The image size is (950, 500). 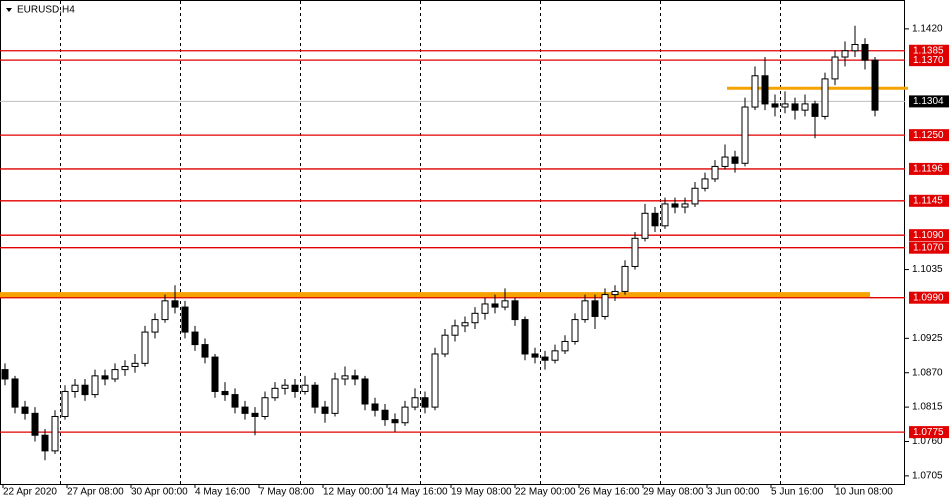 I want to click on level-price-label: 1.1250, so click(x=928, y=135).